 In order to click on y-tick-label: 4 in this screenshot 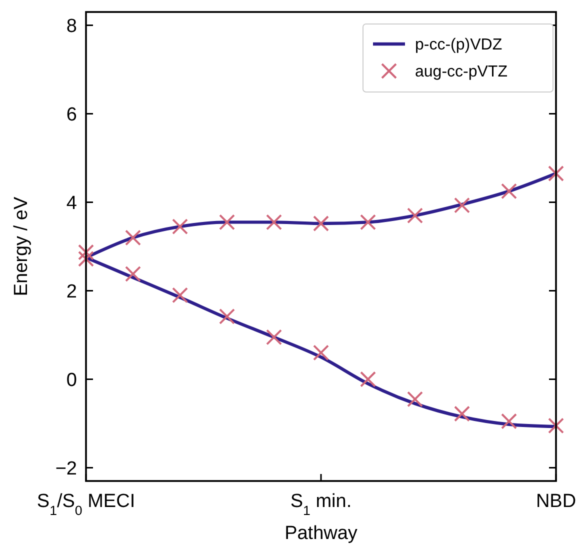, I will do `click(72, 203)`.